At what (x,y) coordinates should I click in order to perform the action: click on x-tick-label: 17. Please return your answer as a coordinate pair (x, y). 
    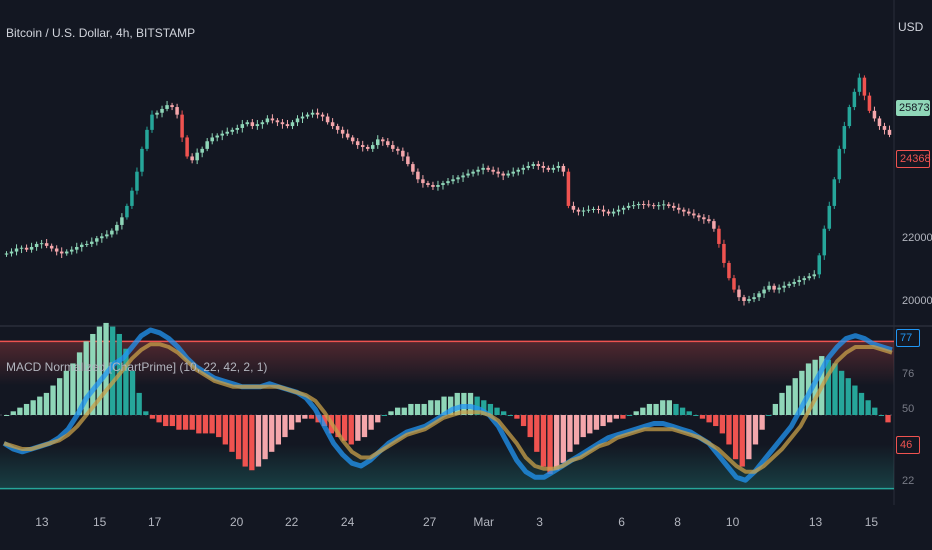
    Looking at the image, I should click on (155, 522).